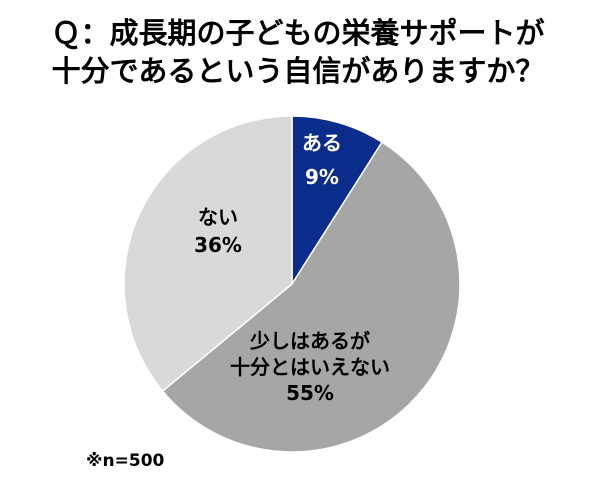  Describe the element at coordinates (310, 393) in the screenshot. I see `slice-value-label-2: 55%` at that location.